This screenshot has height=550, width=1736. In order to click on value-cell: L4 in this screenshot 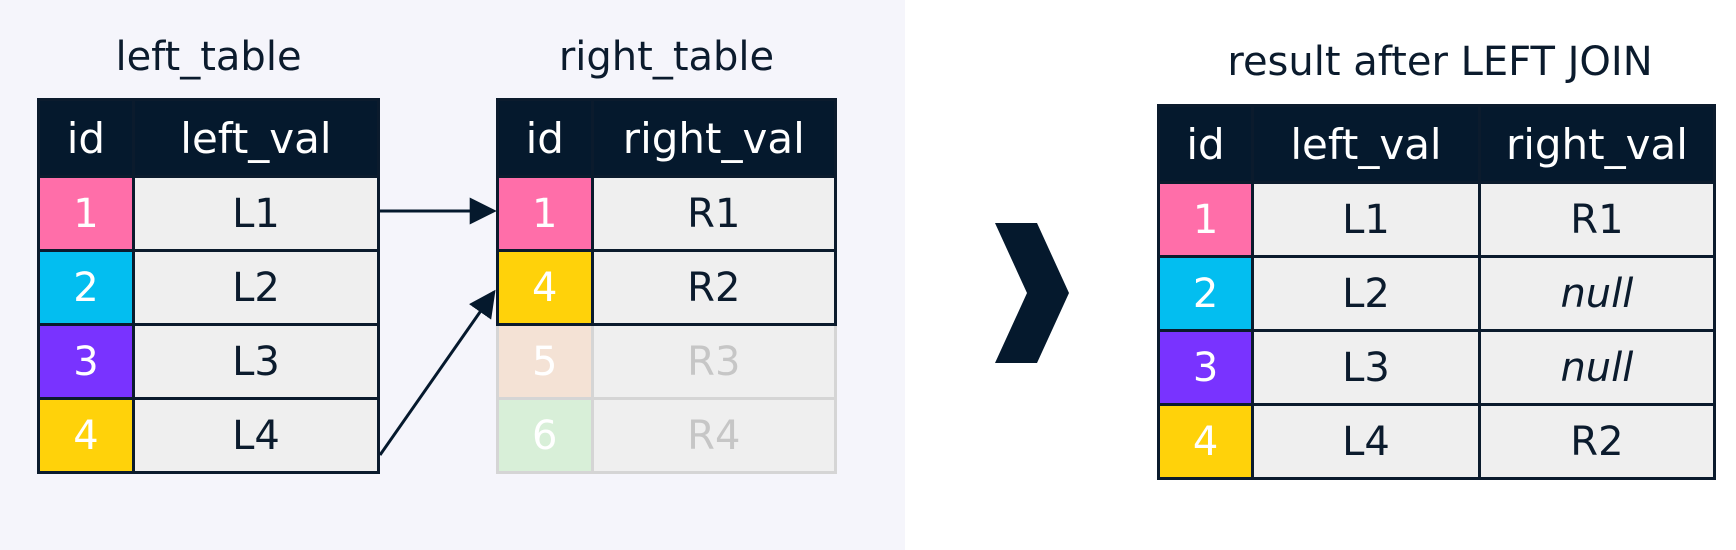, I will do `click(256, 435)`.